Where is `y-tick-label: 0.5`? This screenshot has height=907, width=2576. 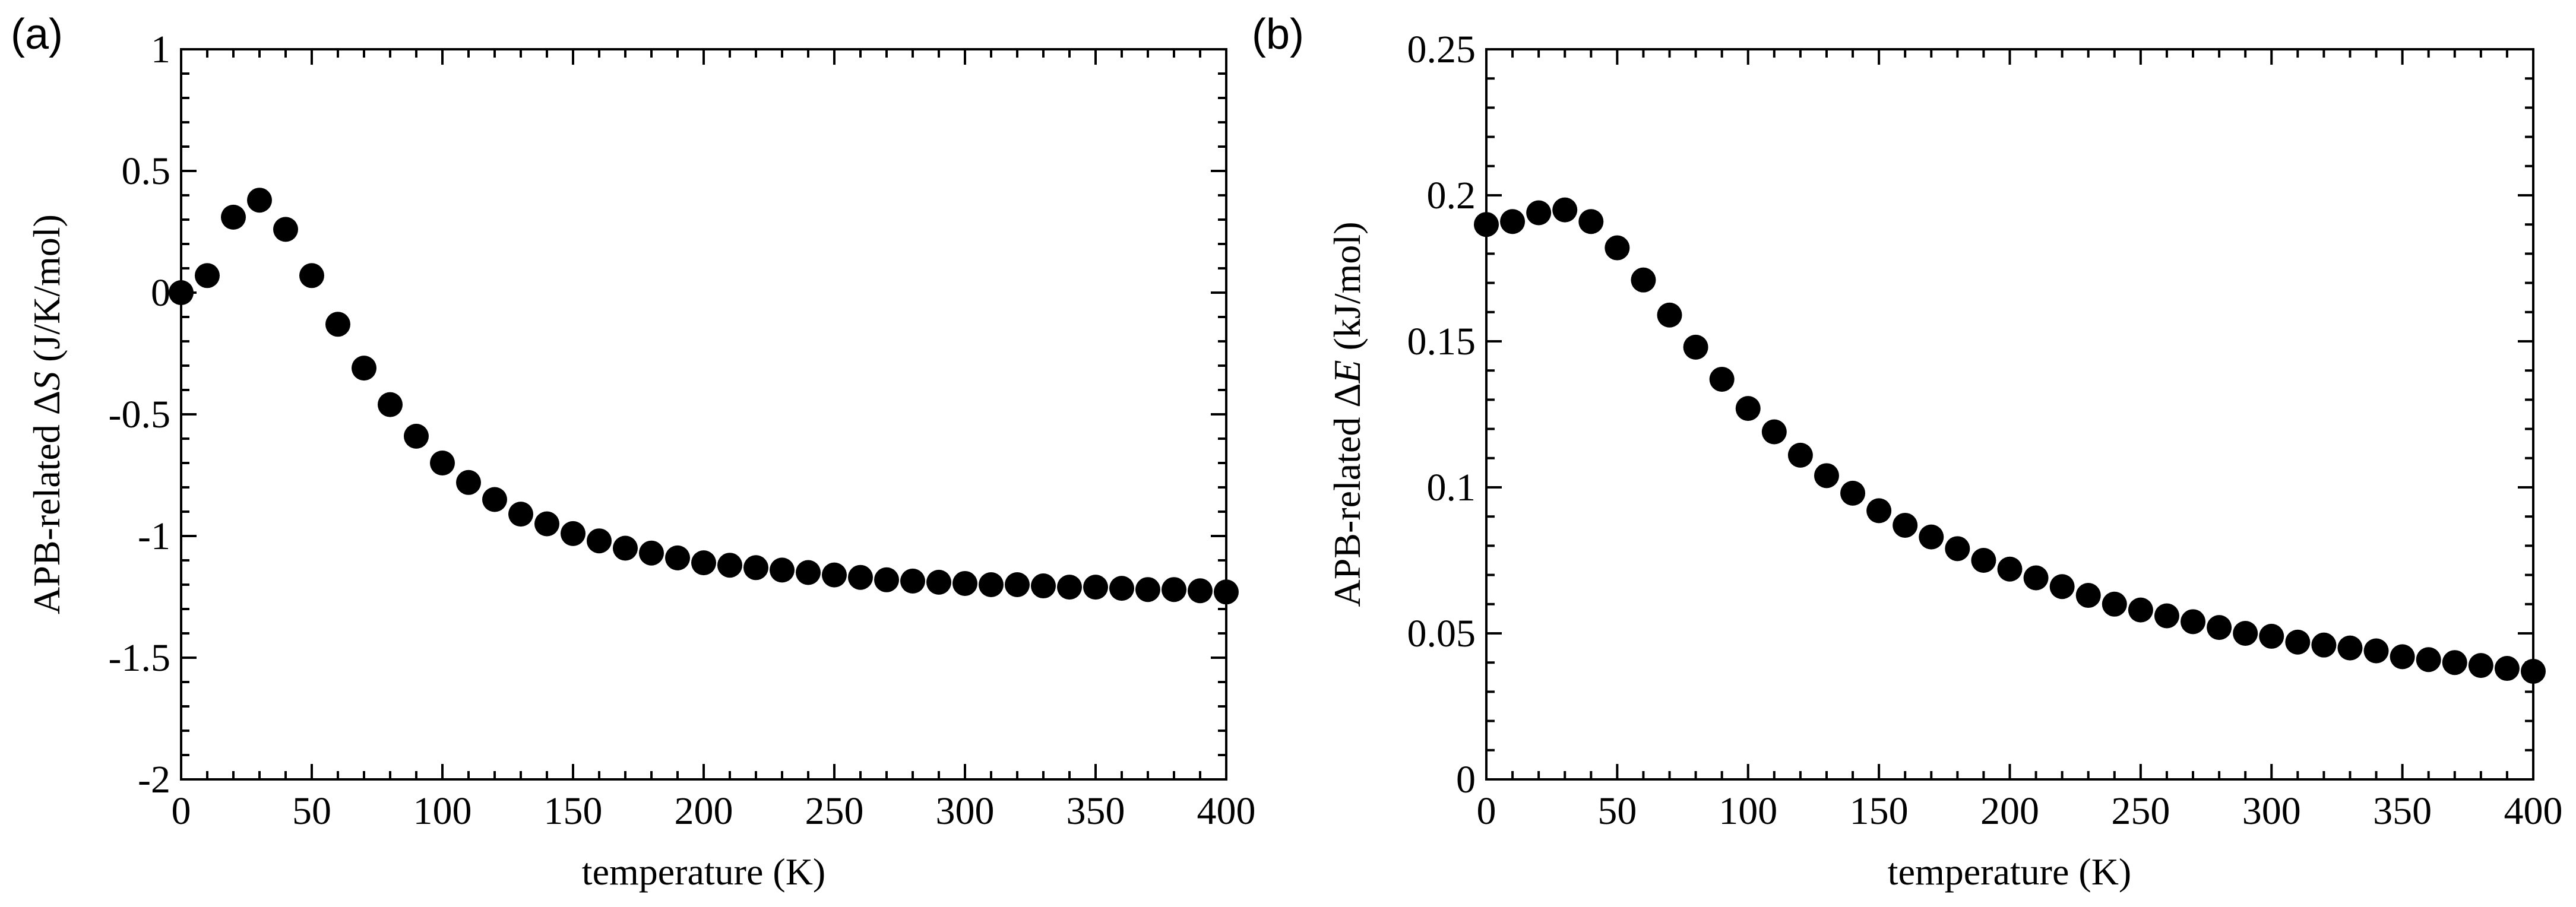
y-tick-label: 0.5 is located at coordinates (146, 171).